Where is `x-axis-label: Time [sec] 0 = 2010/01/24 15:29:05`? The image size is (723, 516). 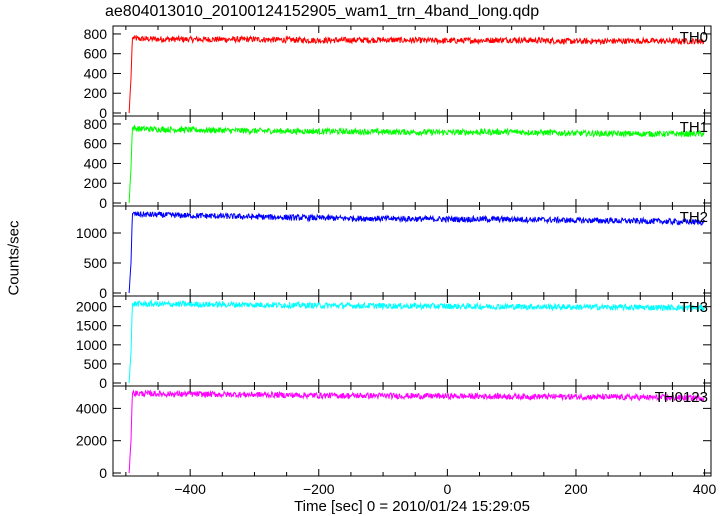 x-axis-label: Time [sec] 0 = 2010/01/24 15:29:05 is located at coordinates (412, 506).